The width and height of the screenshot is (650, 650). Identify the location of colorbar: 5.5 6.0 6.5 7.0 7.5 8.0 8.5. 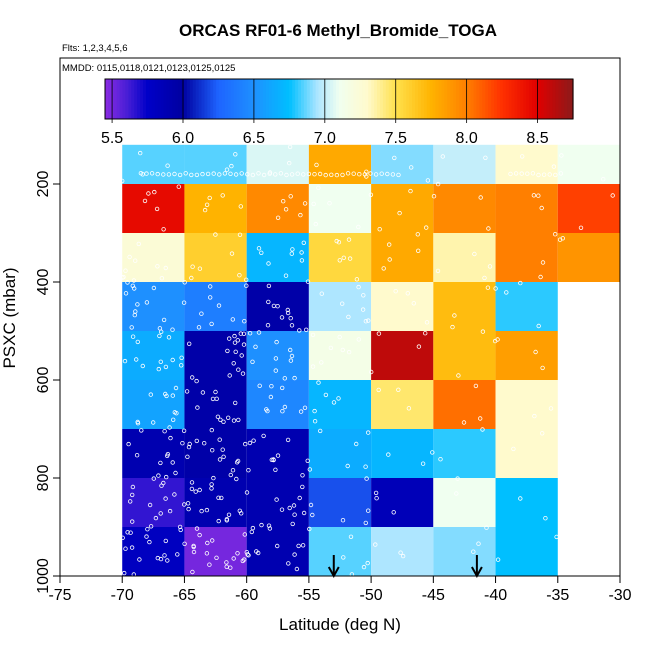
(337, 112).